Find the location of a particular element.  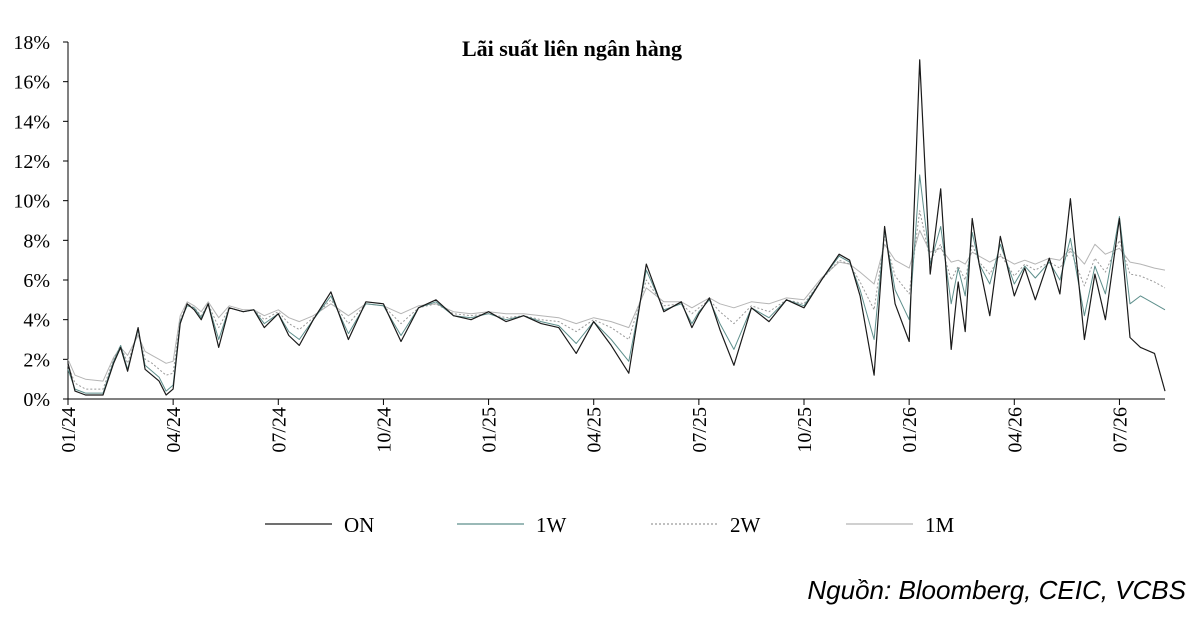

x-tick-label: 07/24 is located at coordinates (279, 430).